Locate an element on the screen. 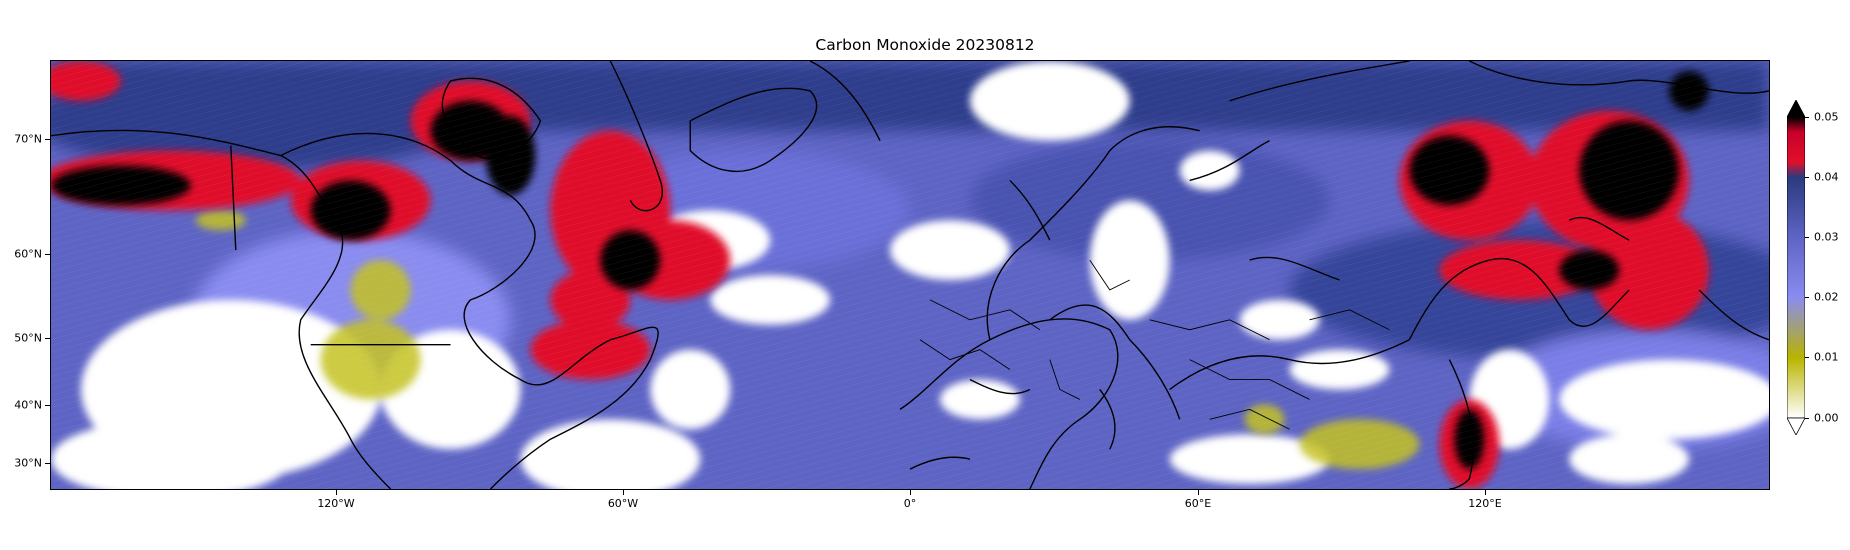 This screenshot has width=1850, height=550. lon-tick-120e is located at coordinates (1485, 492).